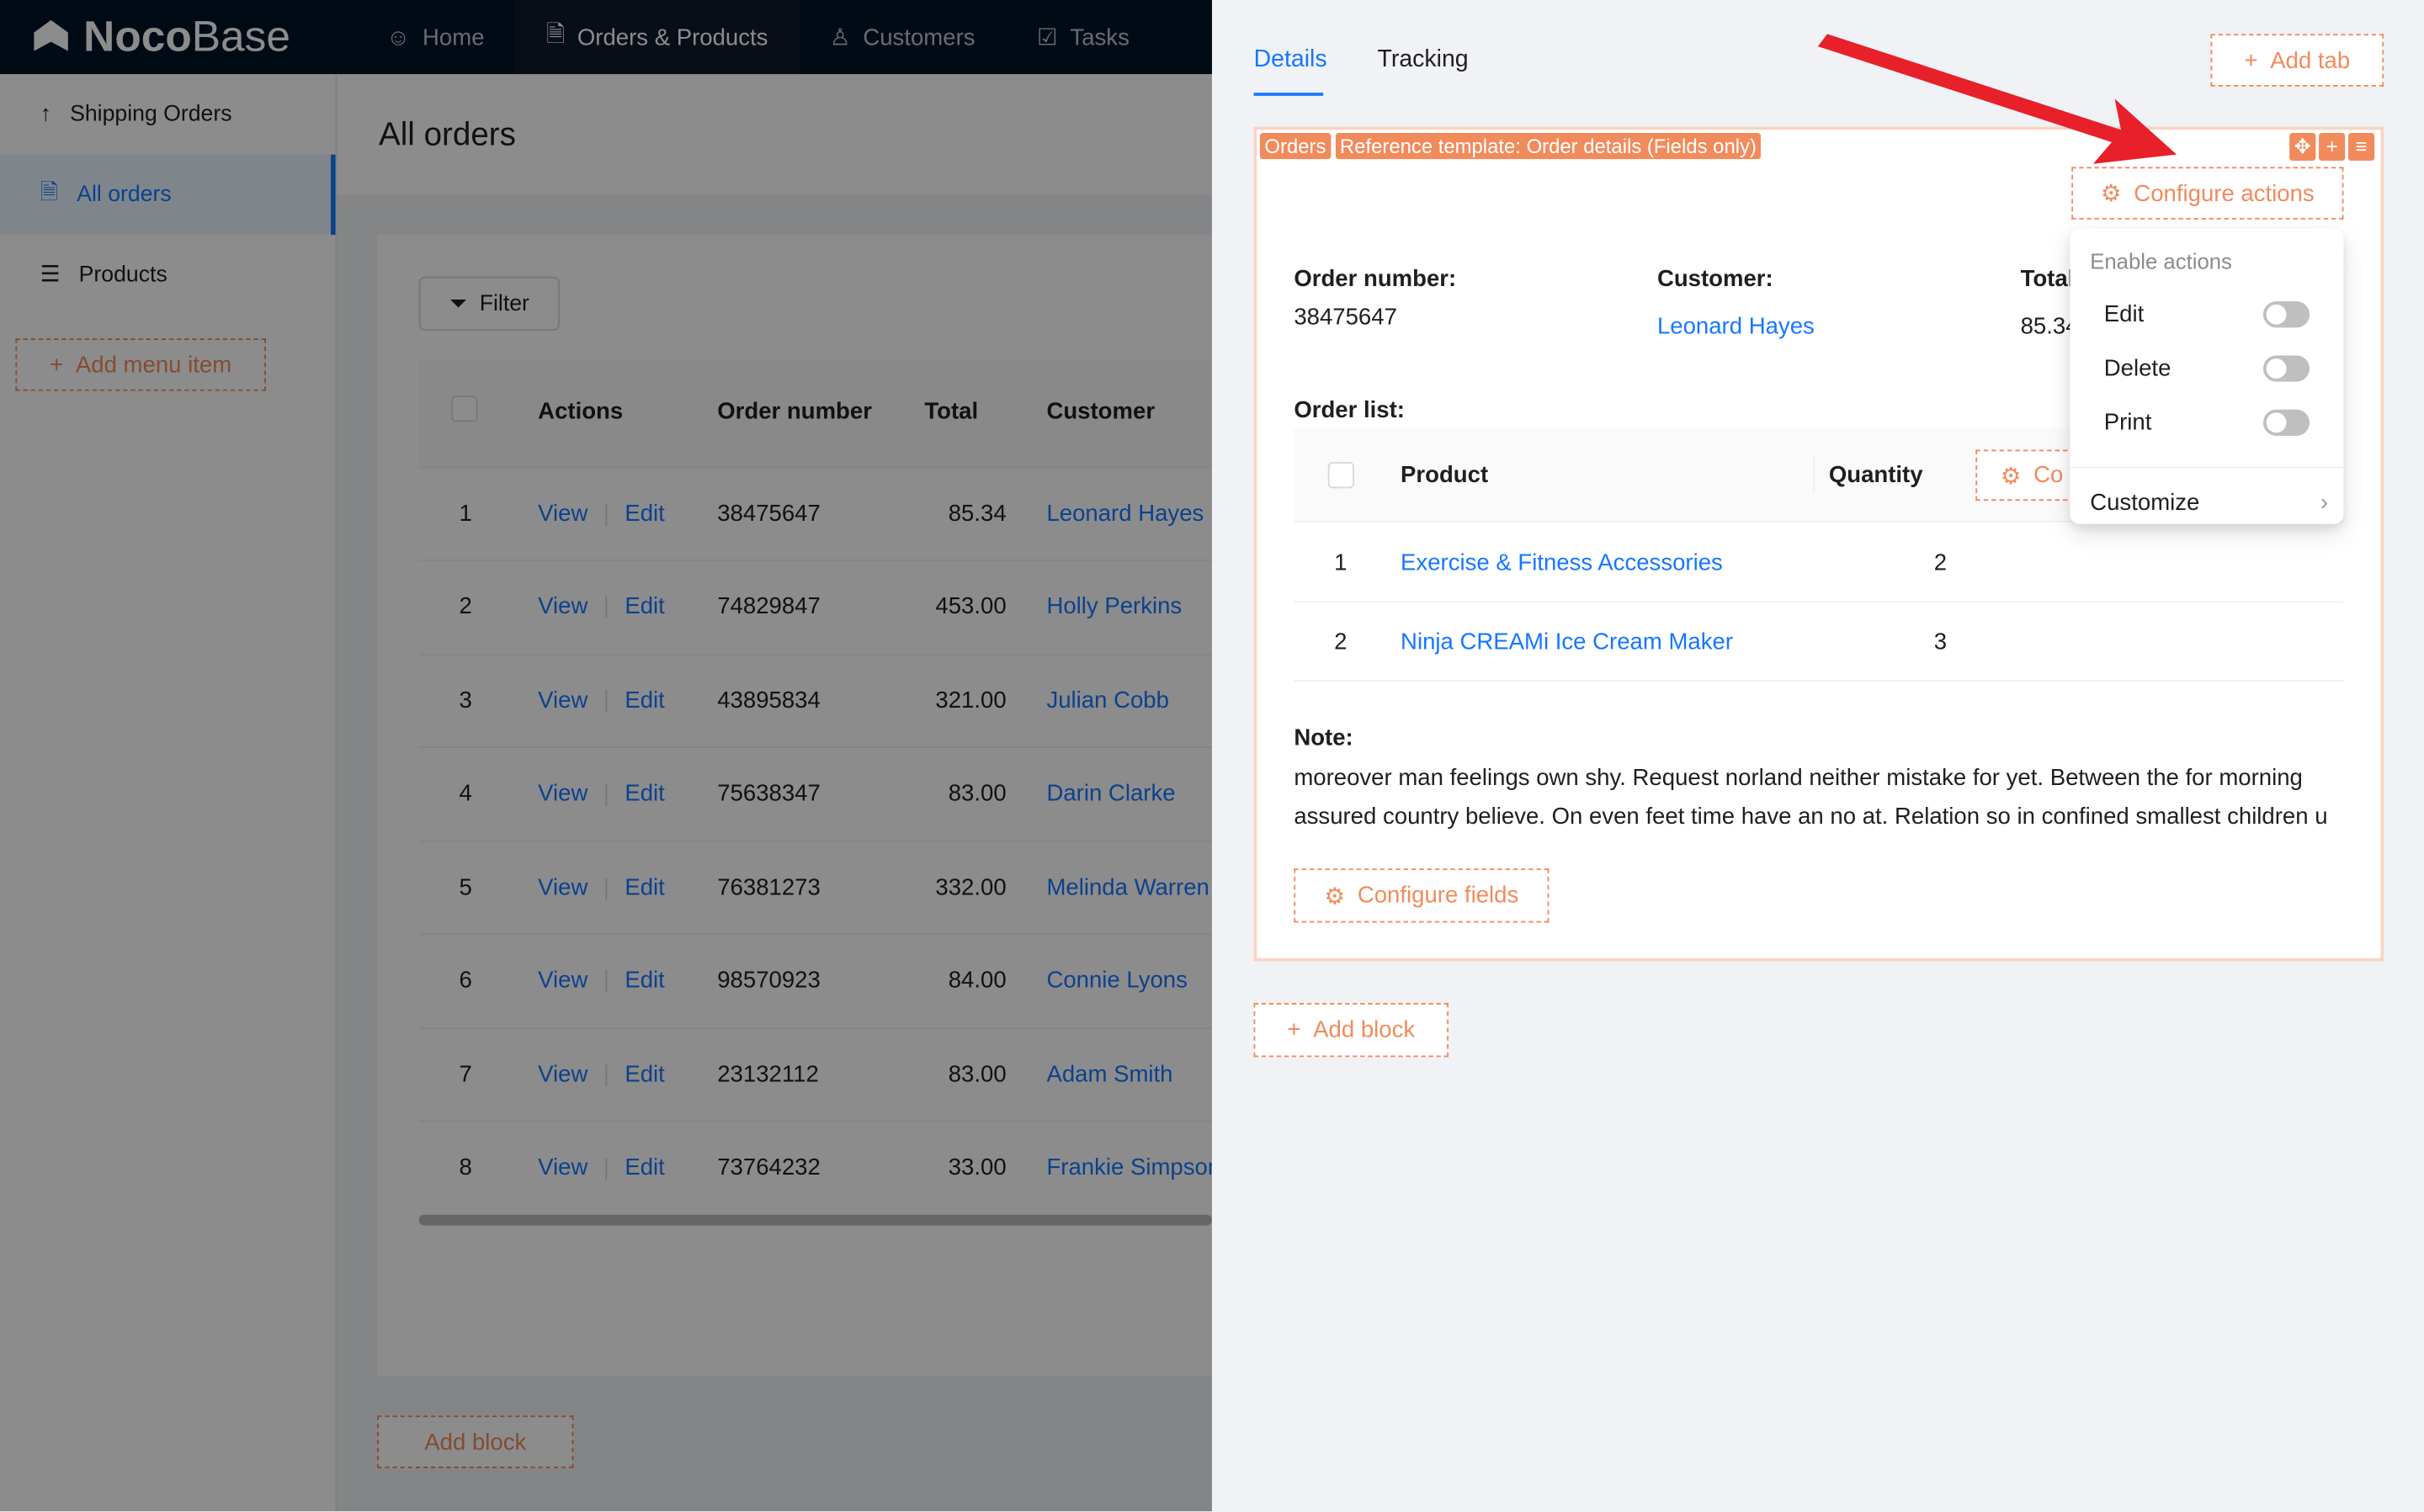  What do you see at coordinates (2206, 422) in the screenshot?
I see `menu-item-print: Print` at bounding box center [2206, 422].